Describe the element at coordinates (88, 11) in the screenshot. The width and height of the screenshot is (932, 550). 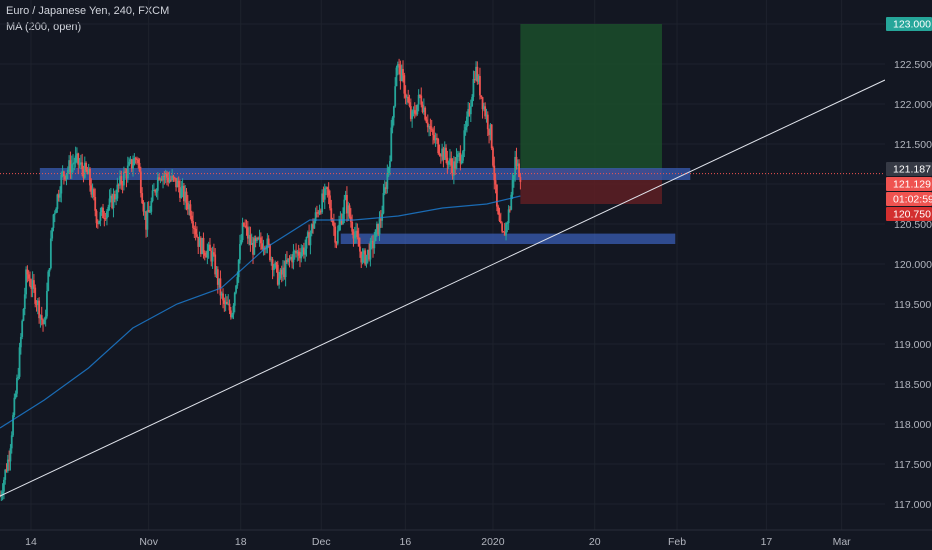
I see `symbol-title: Euro / Japanese Yen, 240, FXCM` at that location.